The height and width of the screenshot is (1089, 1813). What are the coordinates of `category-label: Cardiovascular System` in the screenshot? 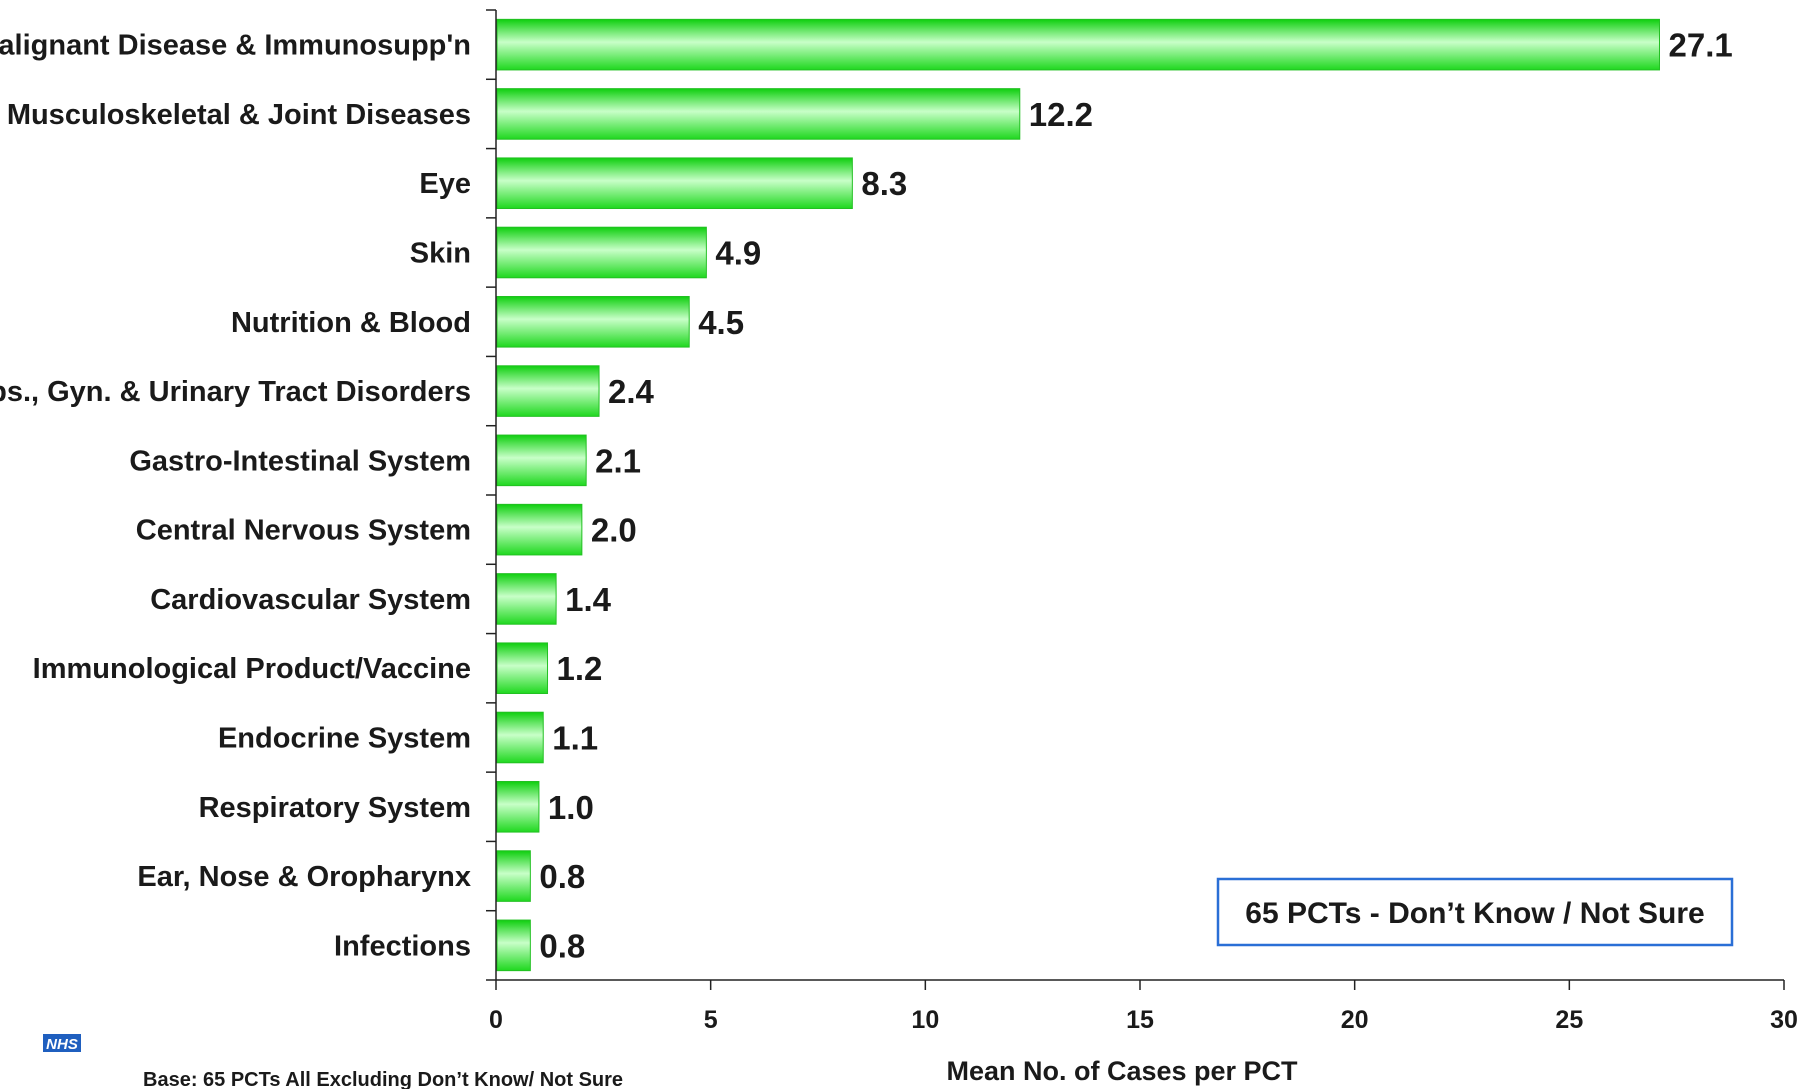 It's located at (310, 600).